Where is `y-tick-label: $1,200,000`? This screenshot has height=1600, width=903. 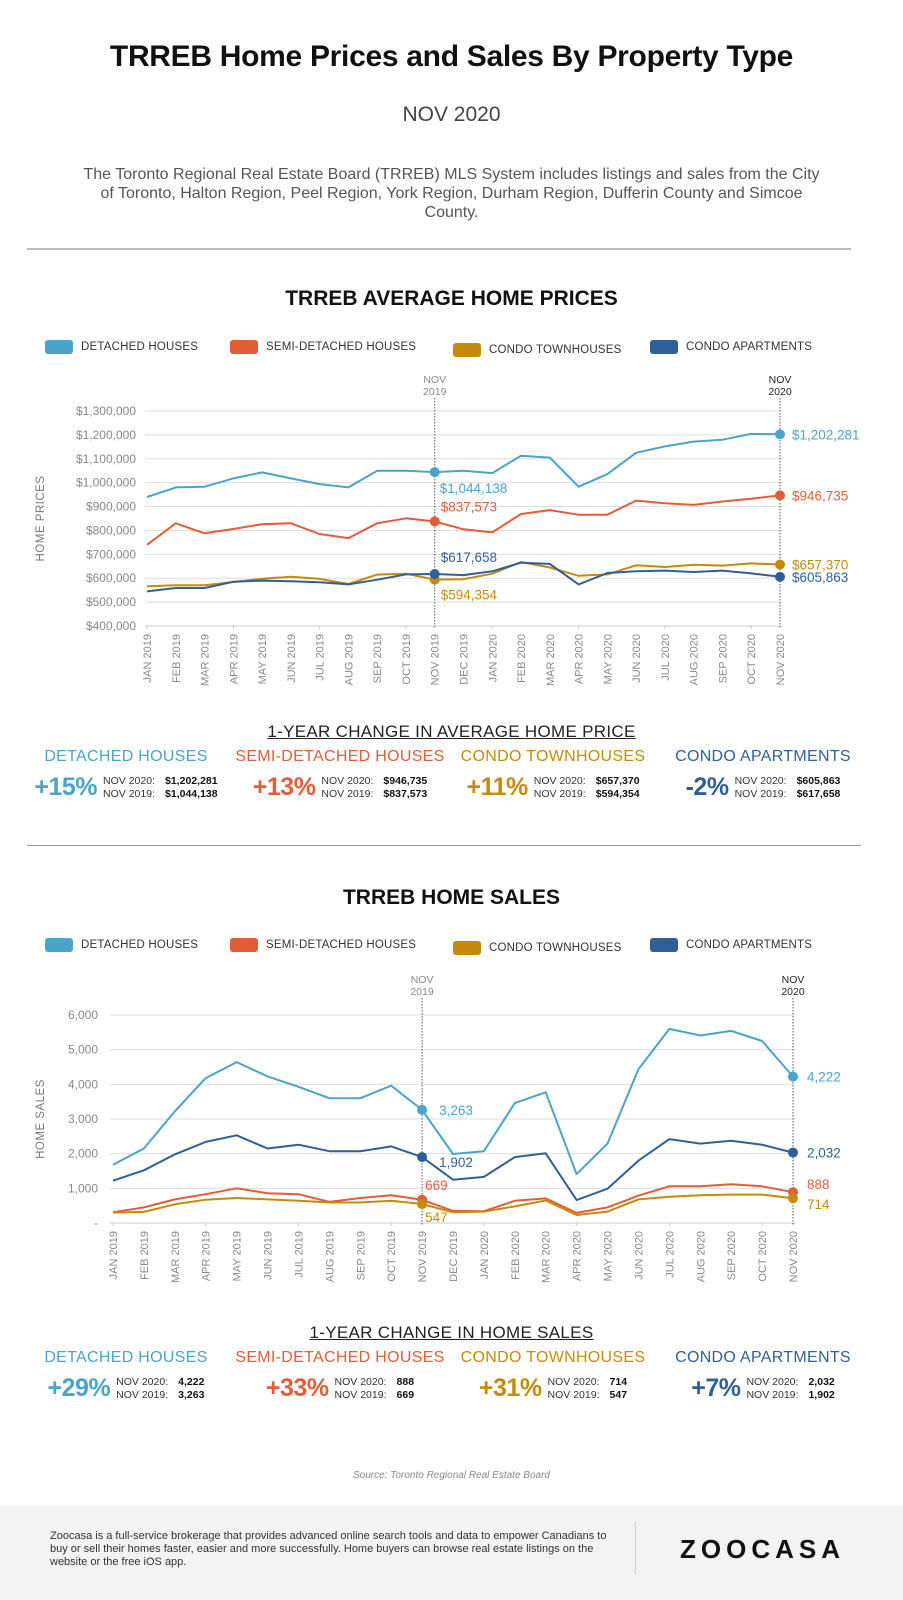 y-tick-label: $1,200,000 is located at coordinates (106, 435).